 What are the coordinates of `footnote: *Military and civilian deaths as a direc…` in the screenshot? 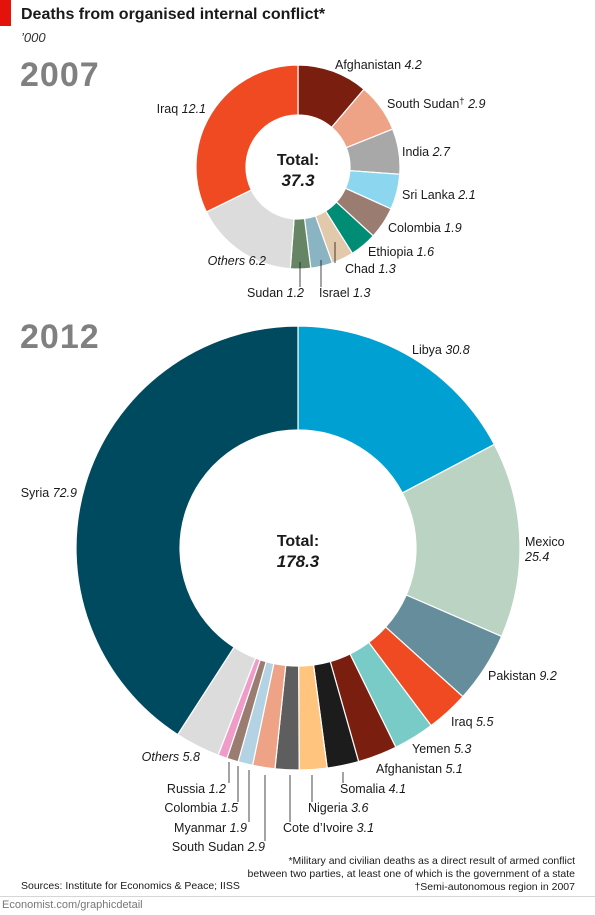 It's located at (385, 874).